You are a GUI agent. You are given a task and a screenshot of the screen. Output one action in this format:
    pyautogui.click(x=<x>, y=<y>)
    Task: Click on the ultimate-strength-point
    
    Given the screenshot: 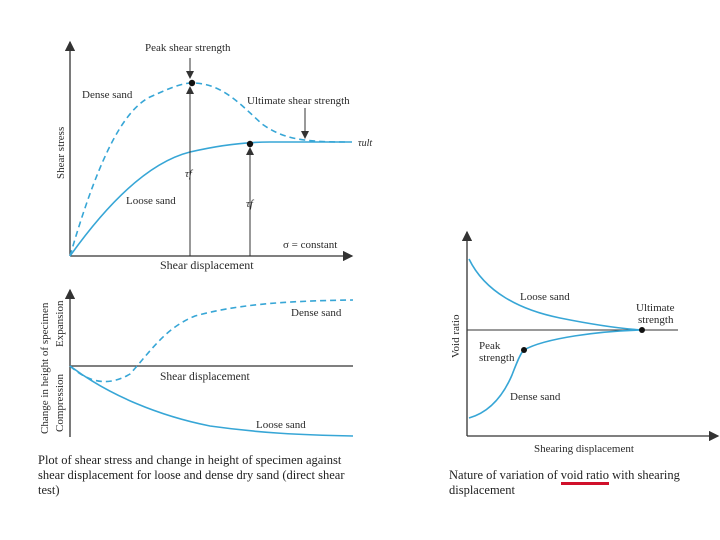 What is the action you would take?
    pyautogui.click(x=642, y=330)
    